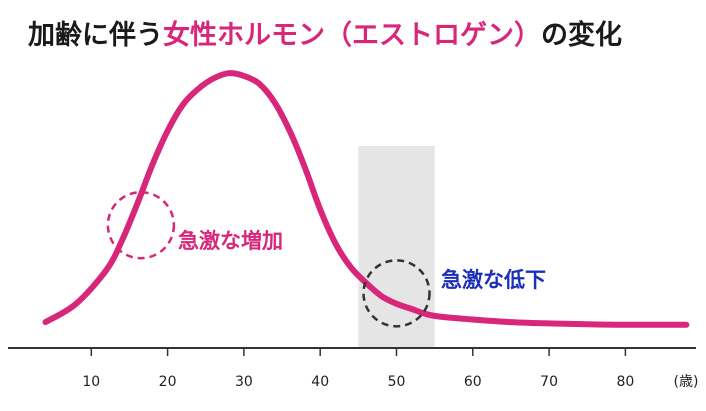 The width and height of the screenshot is (706, 411). I want to click on highlight-band, so click(396, 247).